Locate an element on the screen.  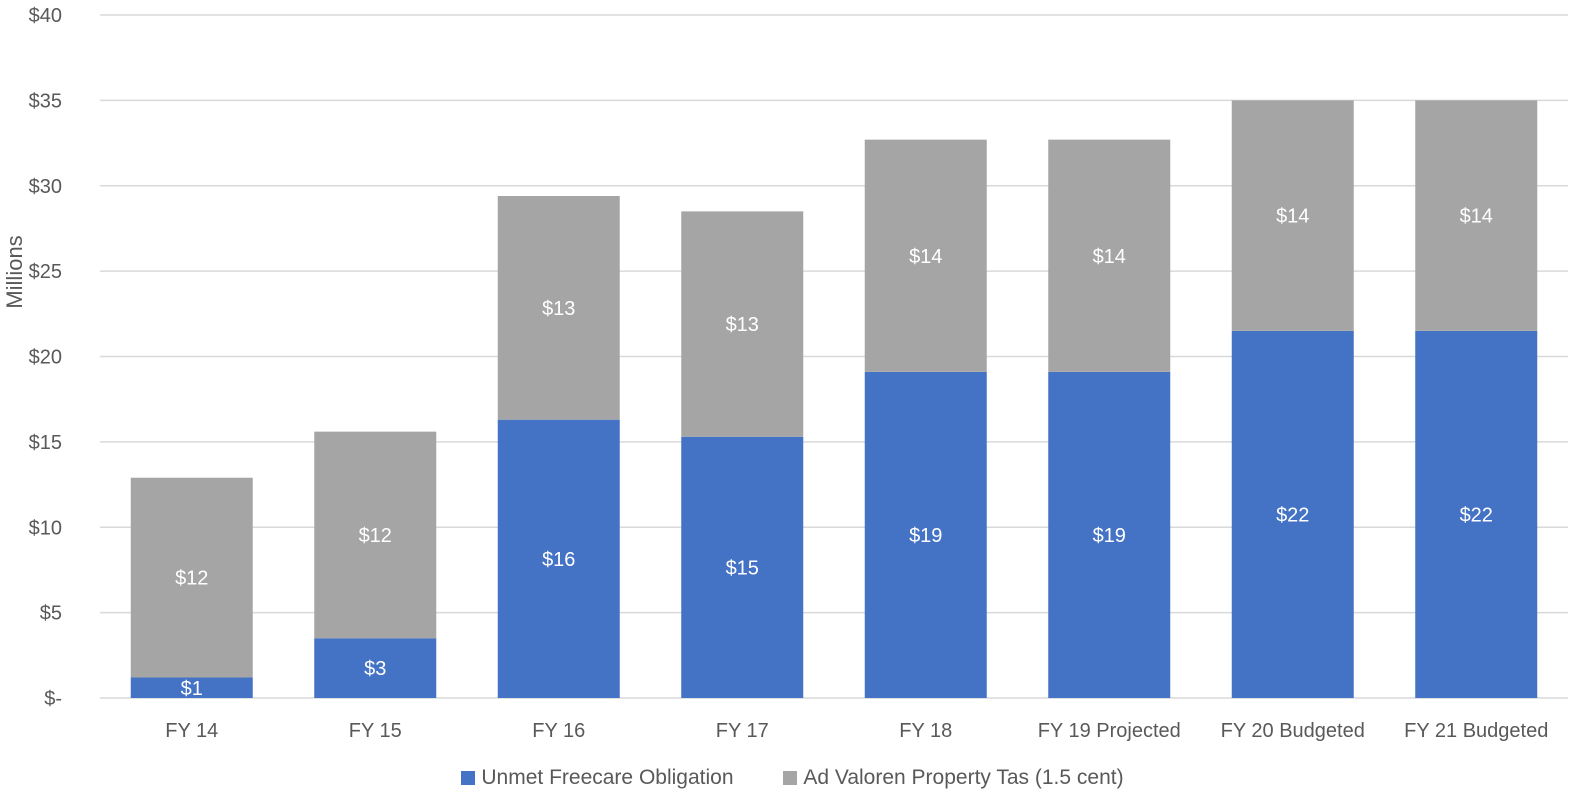
legend-item-unmet-freecare: Unmet Freecare Obligation is located at coordinates (597, 778).